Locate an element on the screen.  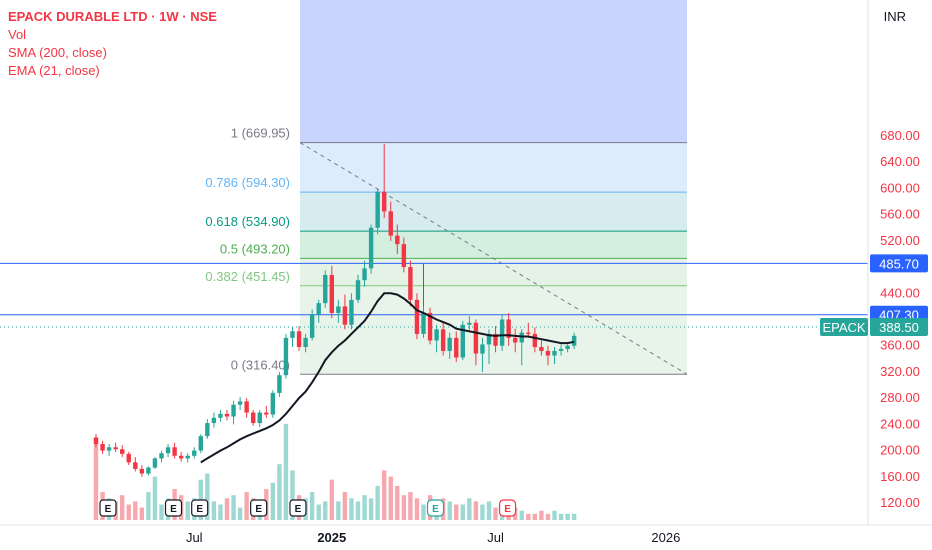
price-tick-label: 120.00 is located at coordinates (900, 502).